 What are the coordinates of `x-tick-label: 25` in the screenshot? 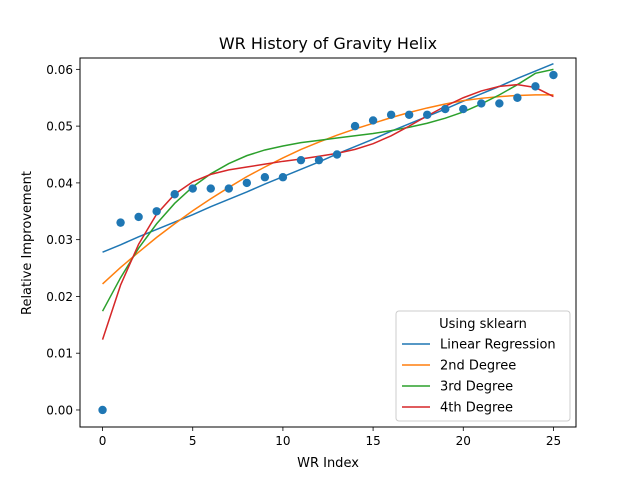 It's located at (553, 441).